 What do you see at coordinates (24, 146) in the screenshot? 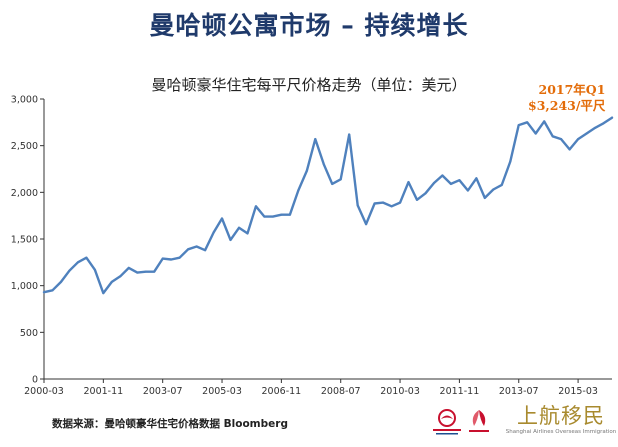
I see `y-tick-label: 2,500` at bounding box center [24, 146].